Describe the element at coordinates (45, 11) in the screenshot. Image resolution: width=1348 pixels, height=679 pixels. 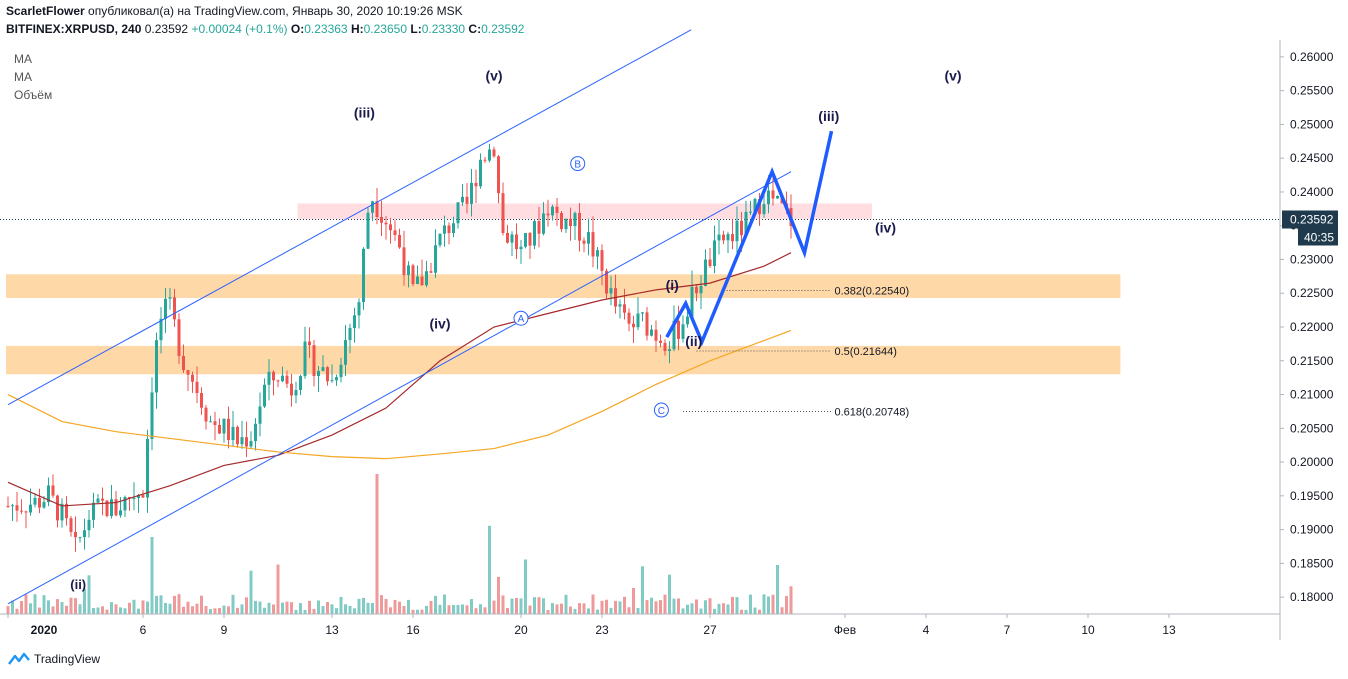
I see `author-name: ScarletFlower` at that location.